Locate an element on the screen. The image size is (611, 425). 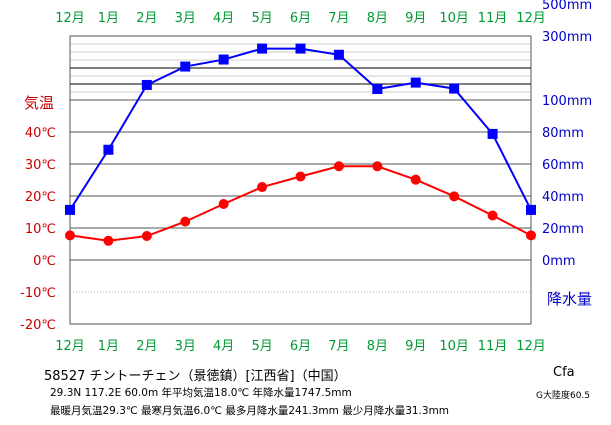
month-labels-bottom: 12月 1月 2月 3月 4月 5月 6月 7月 8月 9月 10月 11月 12月 is located at coordinates (300, 346).